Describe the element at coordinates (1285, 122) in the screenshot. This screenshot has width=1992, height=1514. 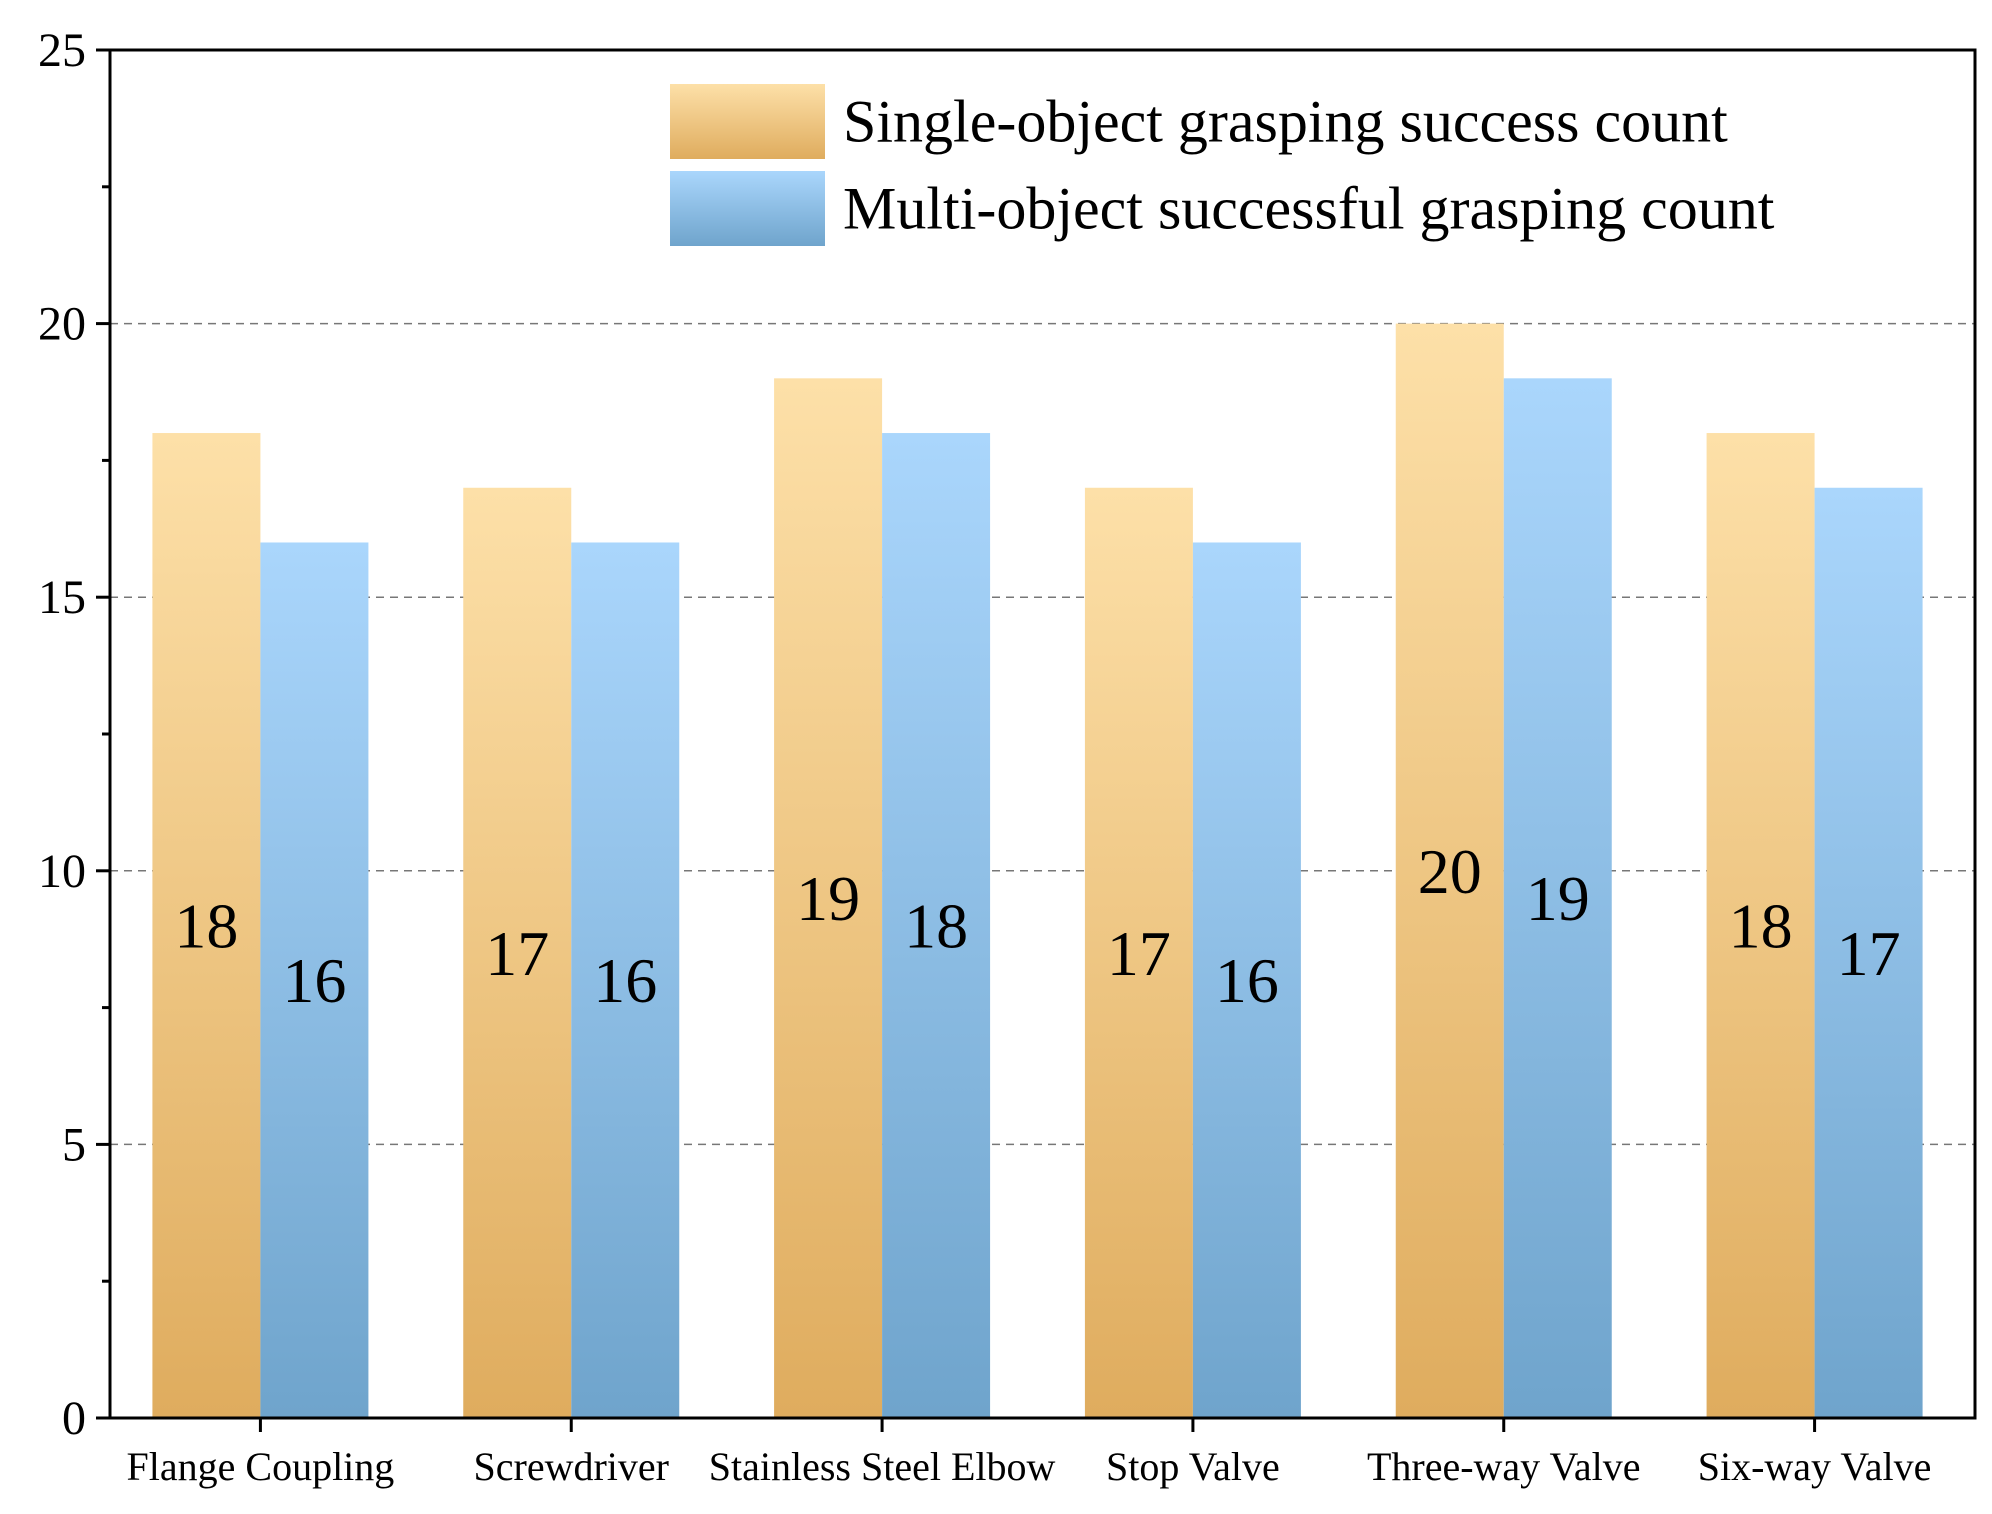
I see `legend-label: Single-object grasping success count` at that location.